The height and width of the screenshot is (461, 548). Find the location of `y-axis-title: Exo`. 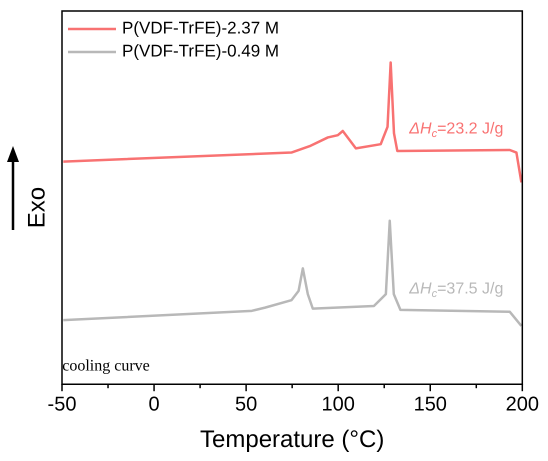

y-axis-title: Exo is located at coordinates (37, 207).